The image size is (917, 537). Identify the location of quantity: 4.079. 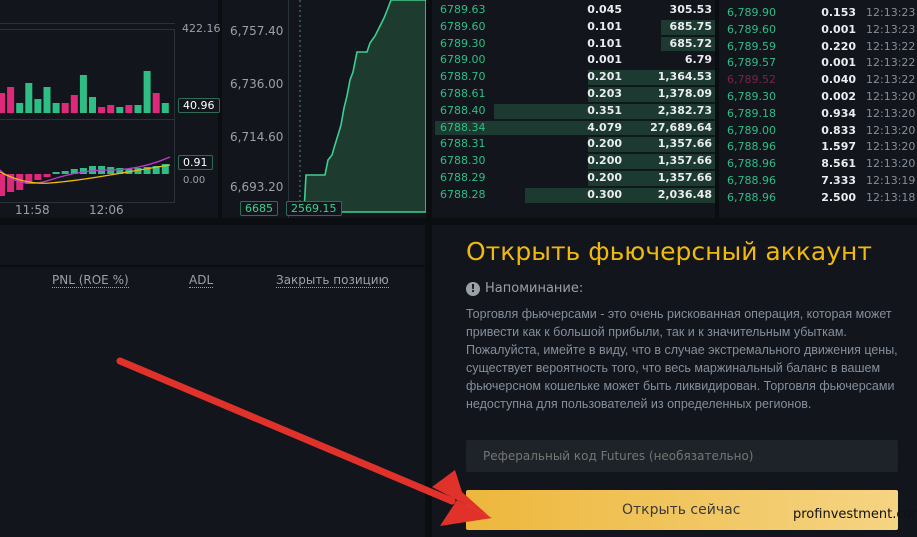
(604, 127).